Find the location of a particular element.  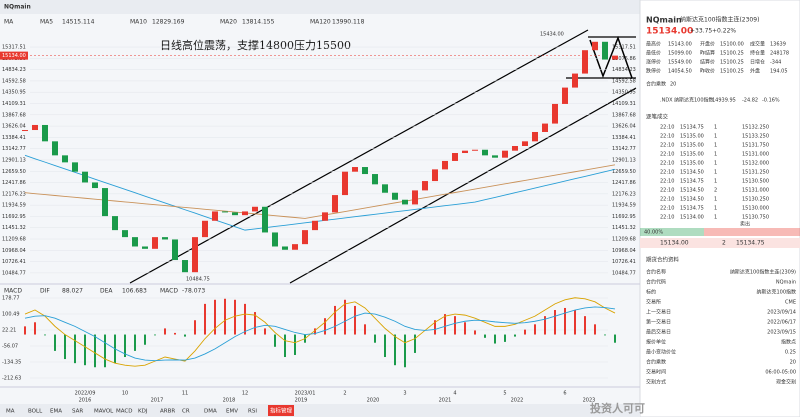

info-row: CME is located at coordinates (790, 303).